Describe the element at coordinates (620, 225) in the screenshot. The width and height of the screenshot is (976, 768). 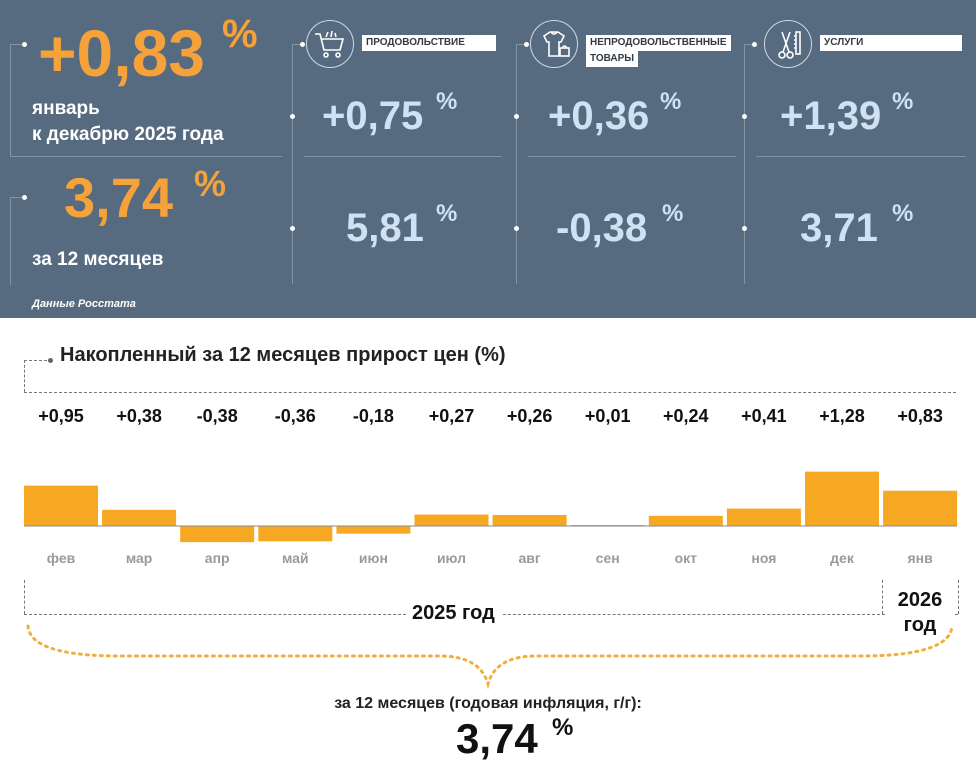
I see `category-nonfood-annual: -0,38%` at that location.